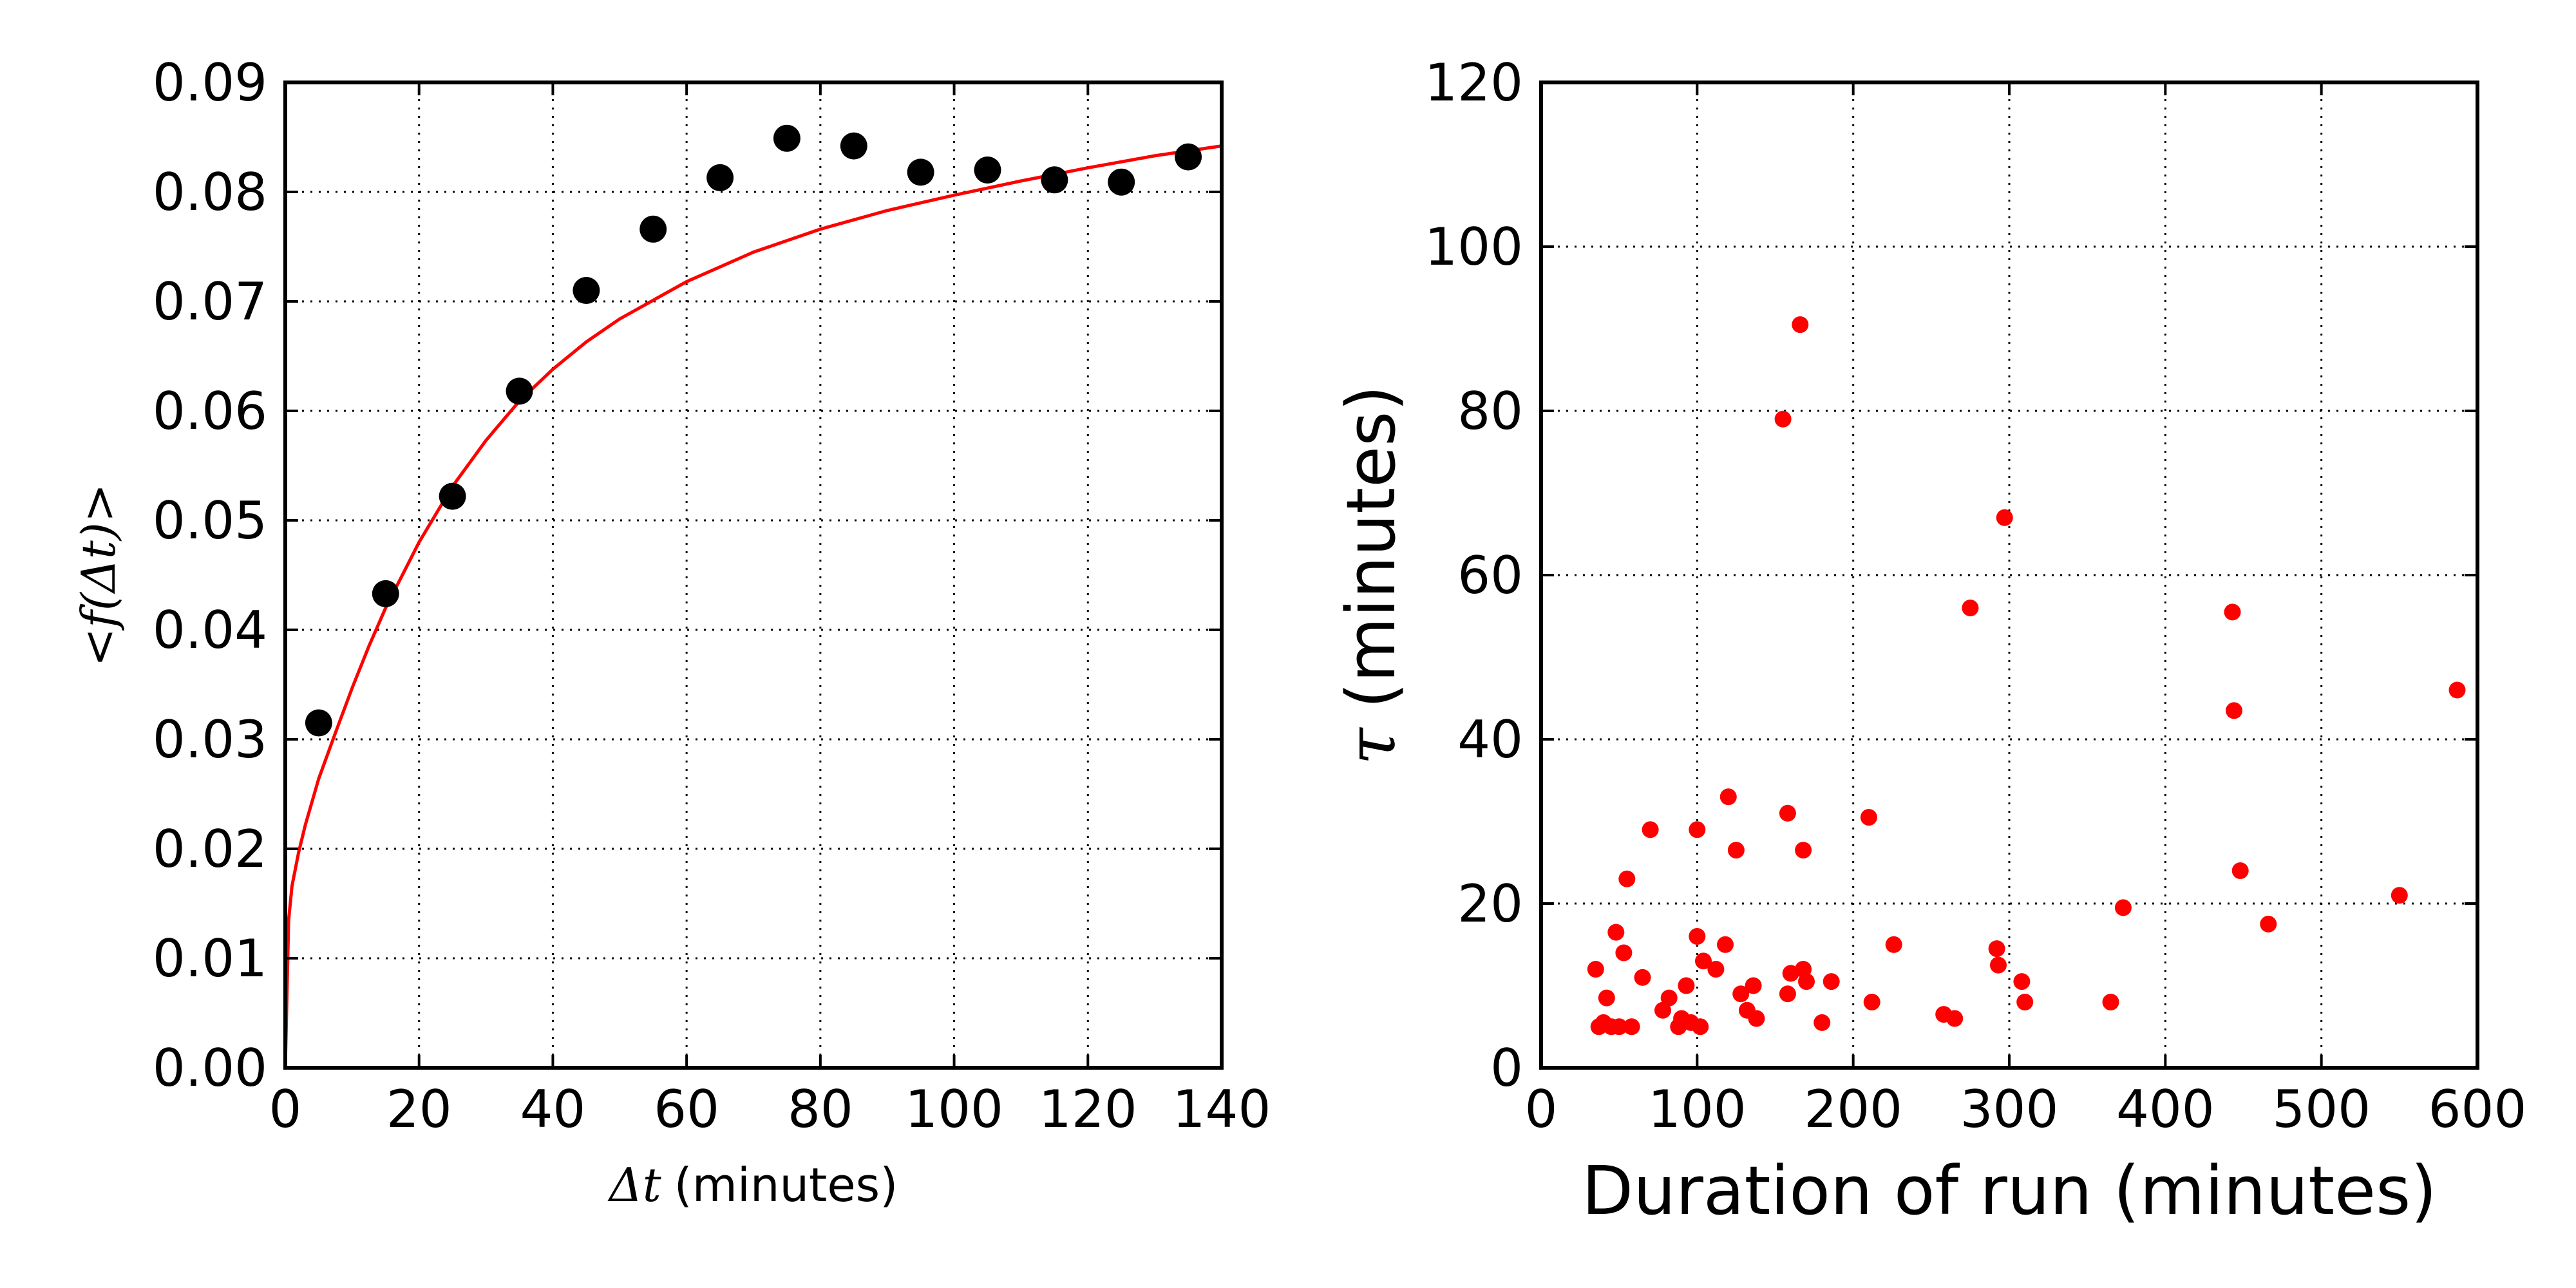 Image resolution: width=2576 pixels, height=1288 pixels. What do you see at coordinates (1088, 1109) in the screenshot?
I see `left-x-tick-label: 120` at bounding box center [1088, 1109].